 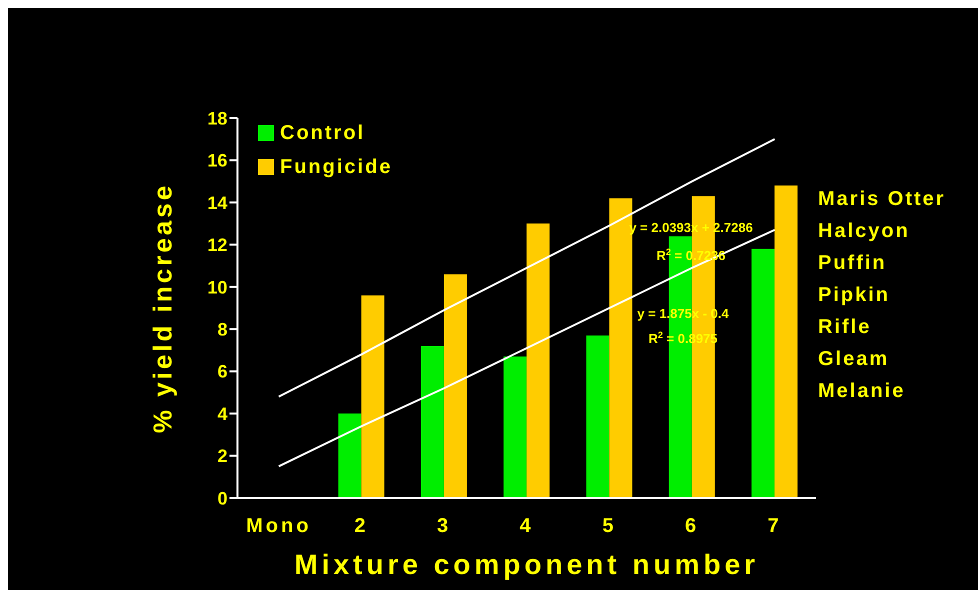 I want to click on y-tick-label: 6, so click(x=222, y=372).